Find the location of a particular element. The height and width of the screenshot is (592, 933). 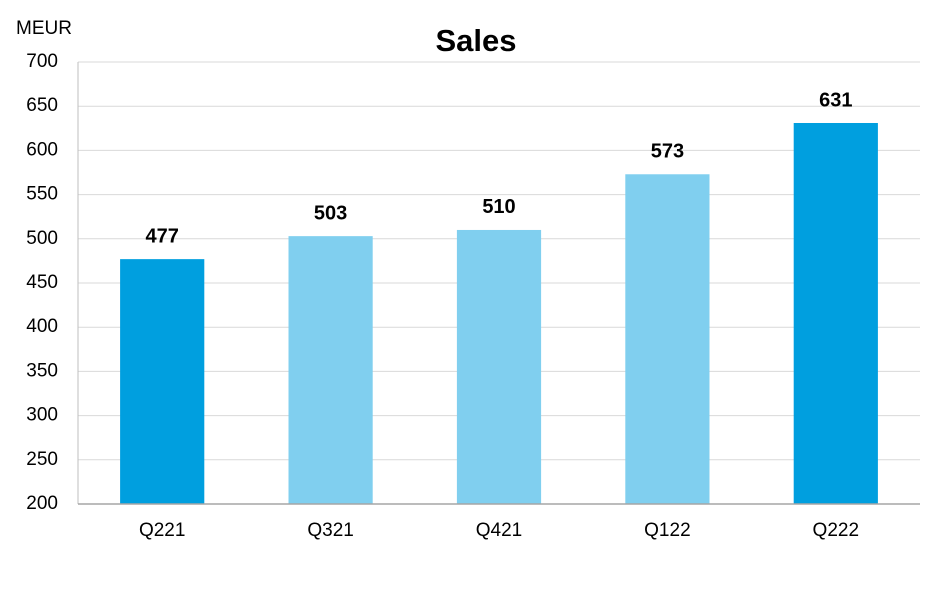

y-tick-label: 650 is located at coordinates (42, 105).